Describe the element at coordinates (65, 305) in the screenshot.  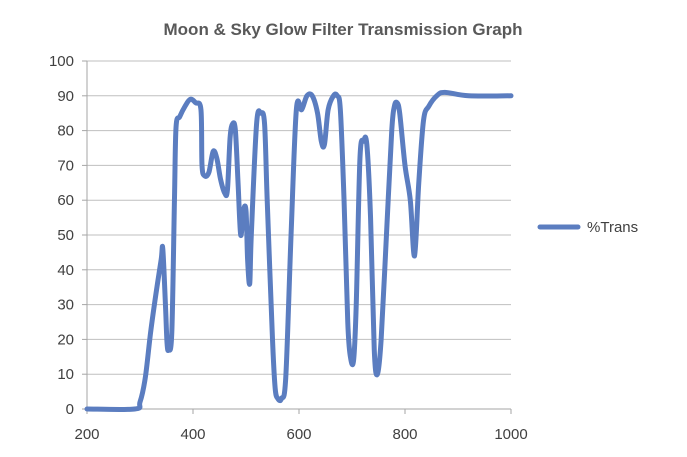
I see `y-tick-label-30: 30` at that location.